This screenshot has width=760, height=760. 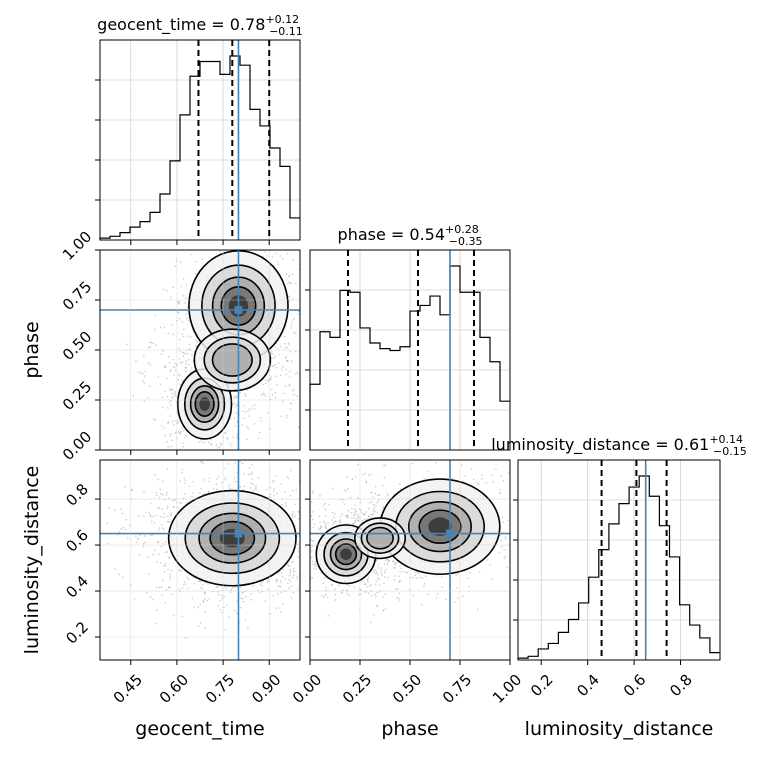 What do you see at coordinates (128, 689) in the screenshot?
I see `x-tick-label: 0.45` at bounding box center [128, 689].